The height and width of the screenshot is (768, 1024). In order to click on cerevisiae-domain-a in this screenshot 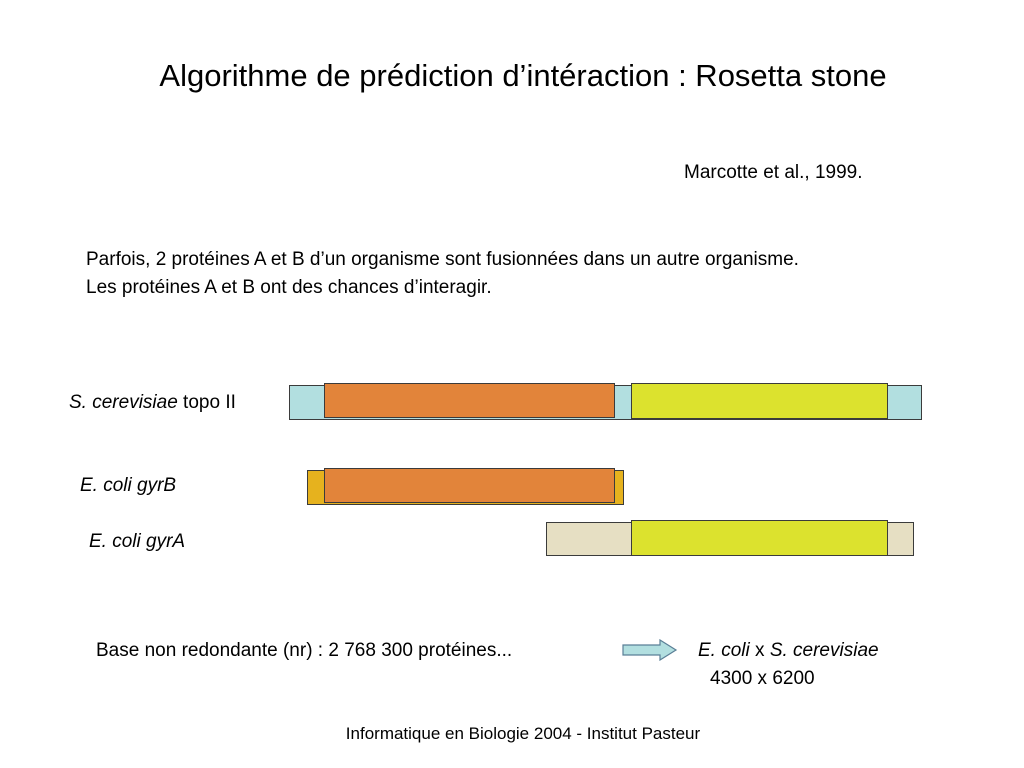, I will do `click(469, 400)`.